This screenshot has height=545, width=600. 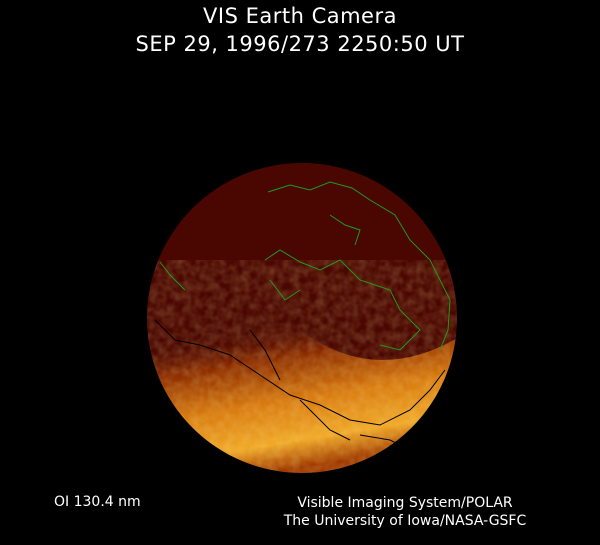 What do you see at coordinates (300, 382) in the screenshot?
I see `coastline-nightside` at bounding box center [300, 382].